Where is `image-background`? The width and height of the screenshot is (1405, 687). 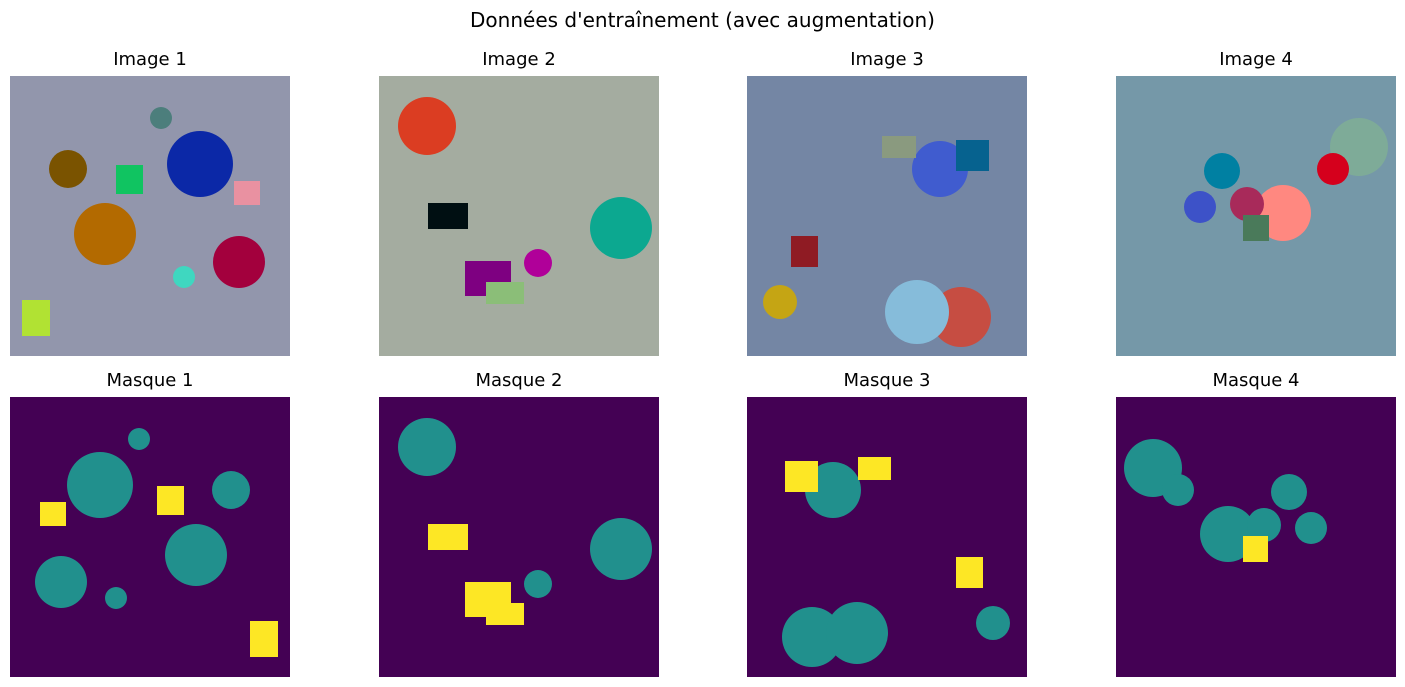
image-background is located at coordinates (150, 216).